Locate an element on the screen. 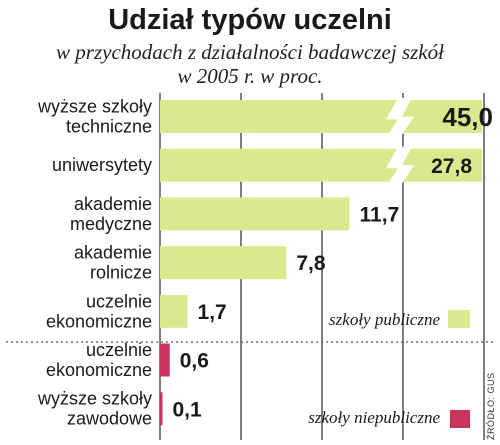 Image resolution: width=500 pixels, height=445 pixels. value-label: 0,1 is located at coordinates (188, 409).